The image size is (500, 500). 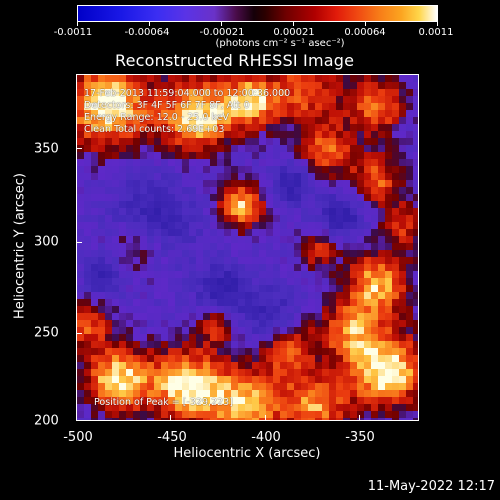 What do you see at coordinates (73, 32) in the screenshot?
I see `colorbar-tick-label: -0.0011` at bounding box center [73, 32].